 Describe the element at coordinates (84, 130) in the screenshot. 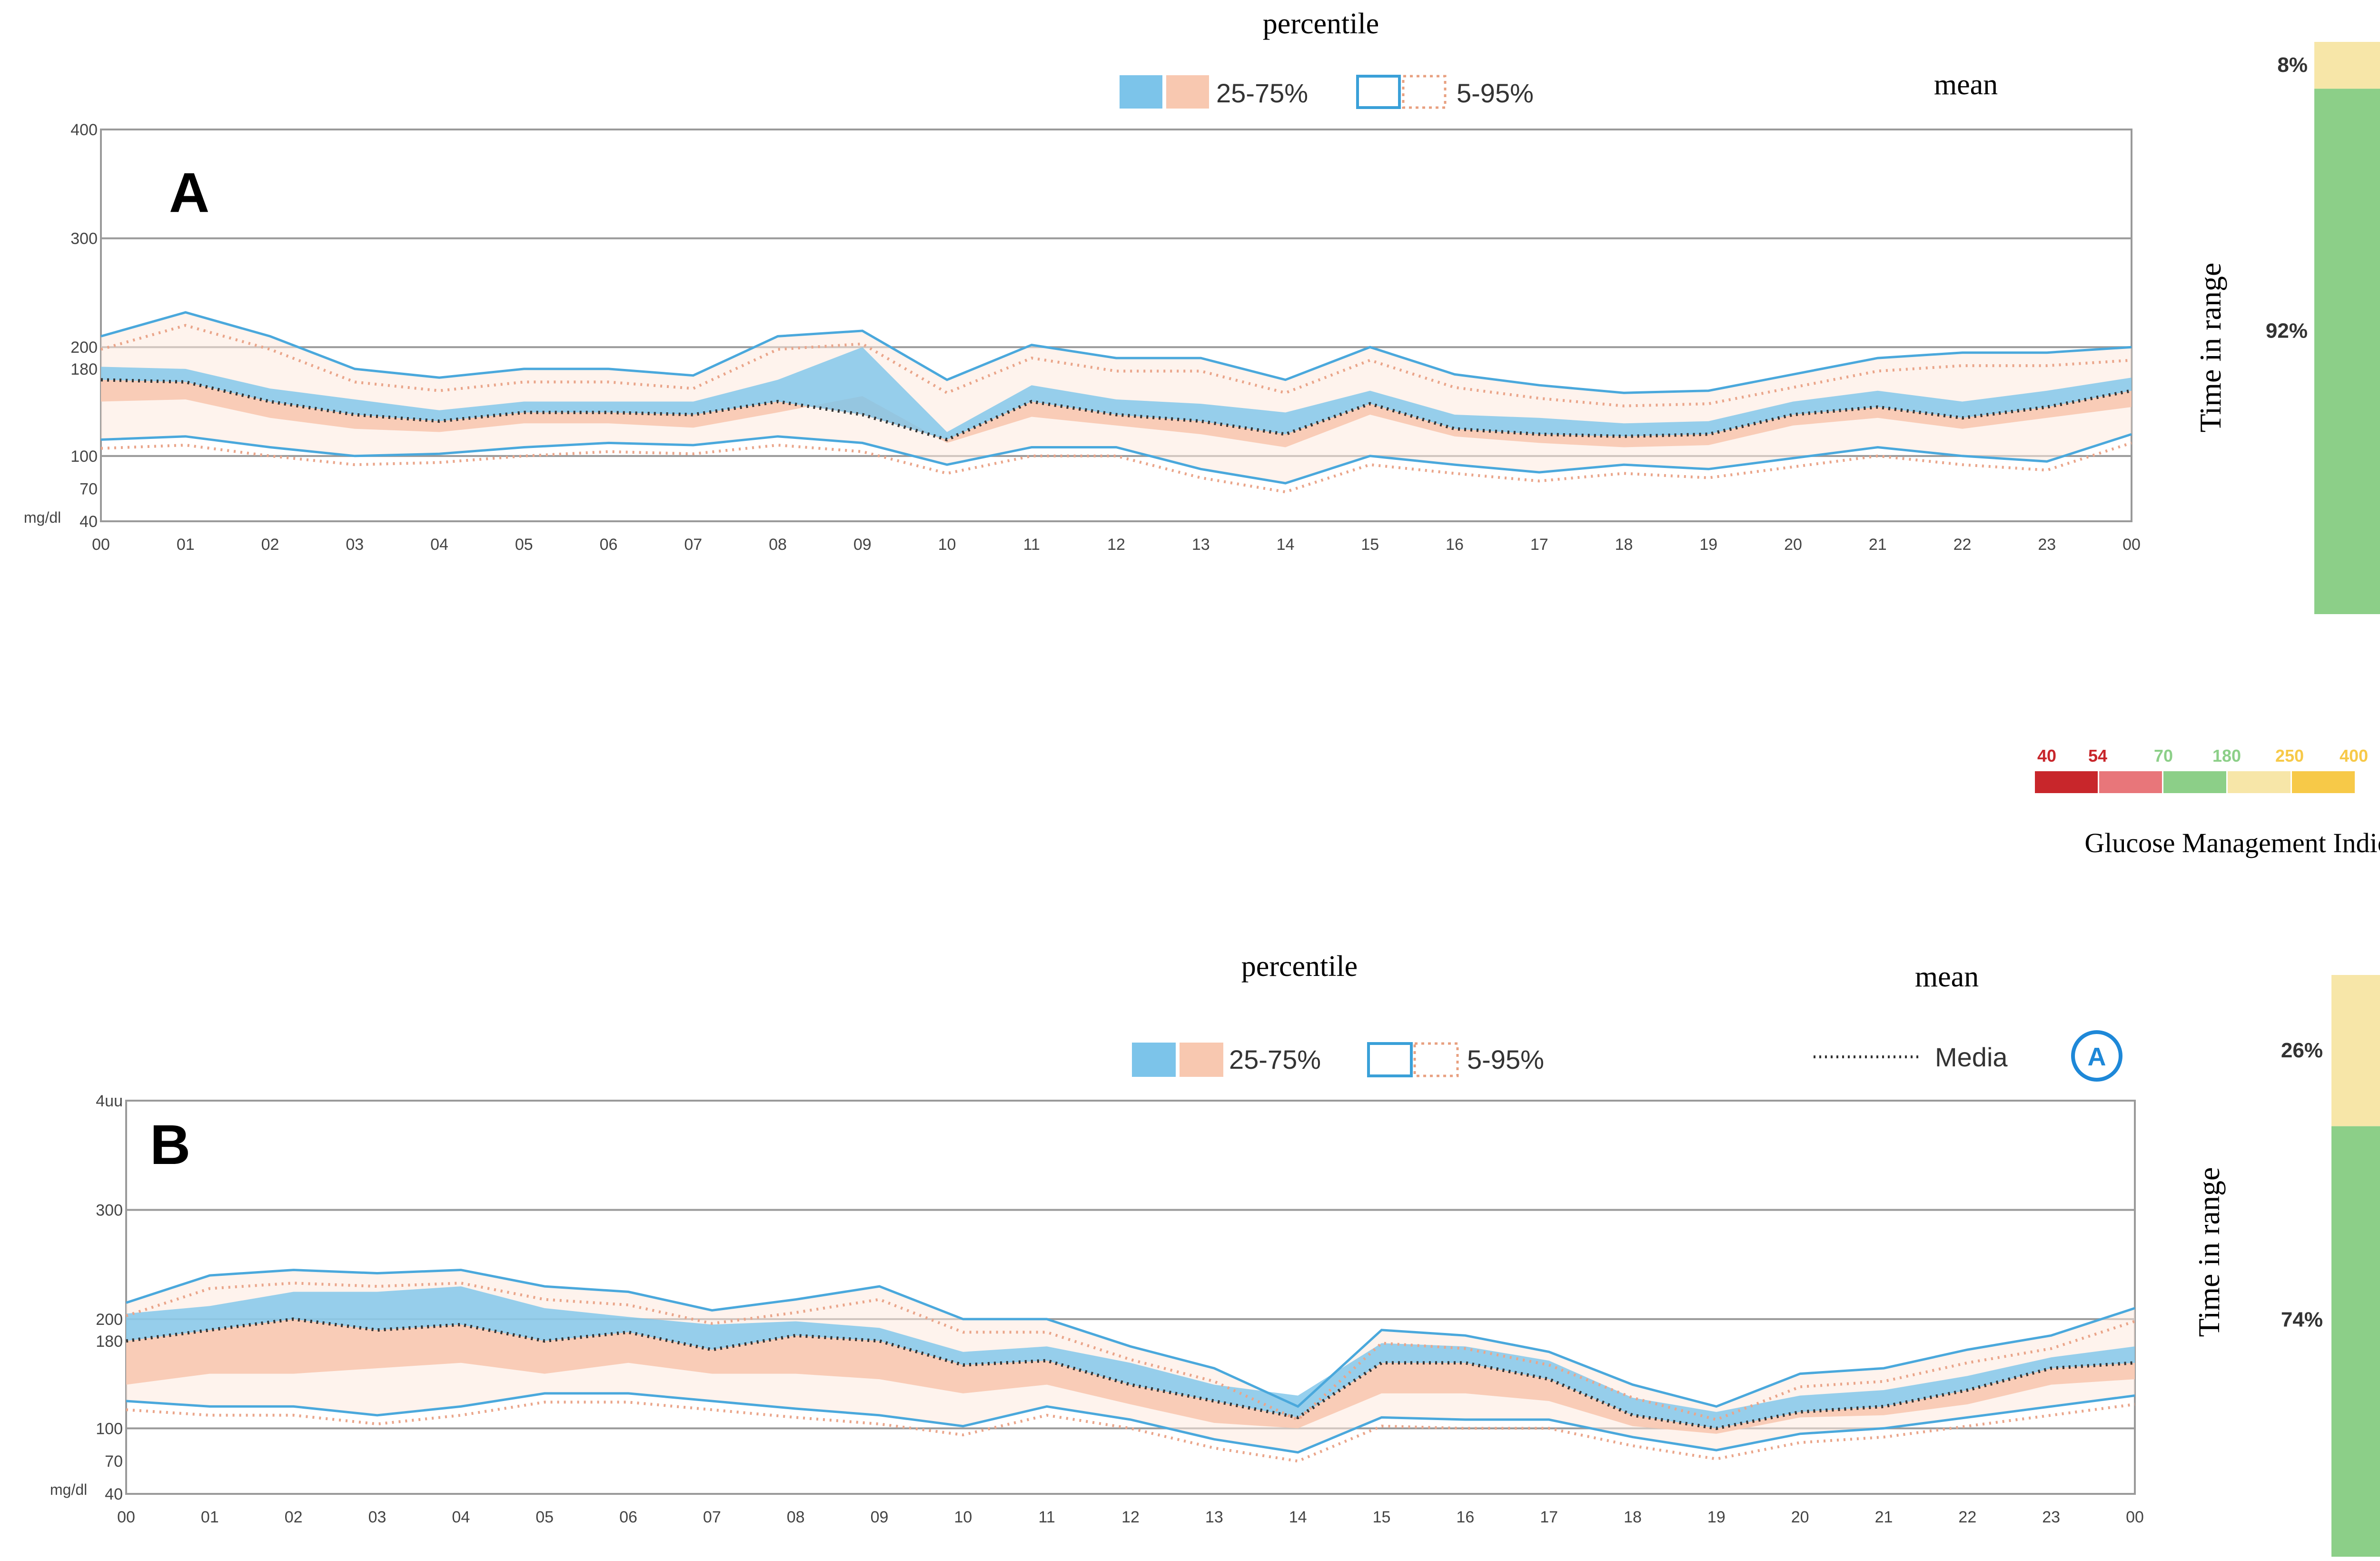

I see `y-tick-label: 400` at that location.